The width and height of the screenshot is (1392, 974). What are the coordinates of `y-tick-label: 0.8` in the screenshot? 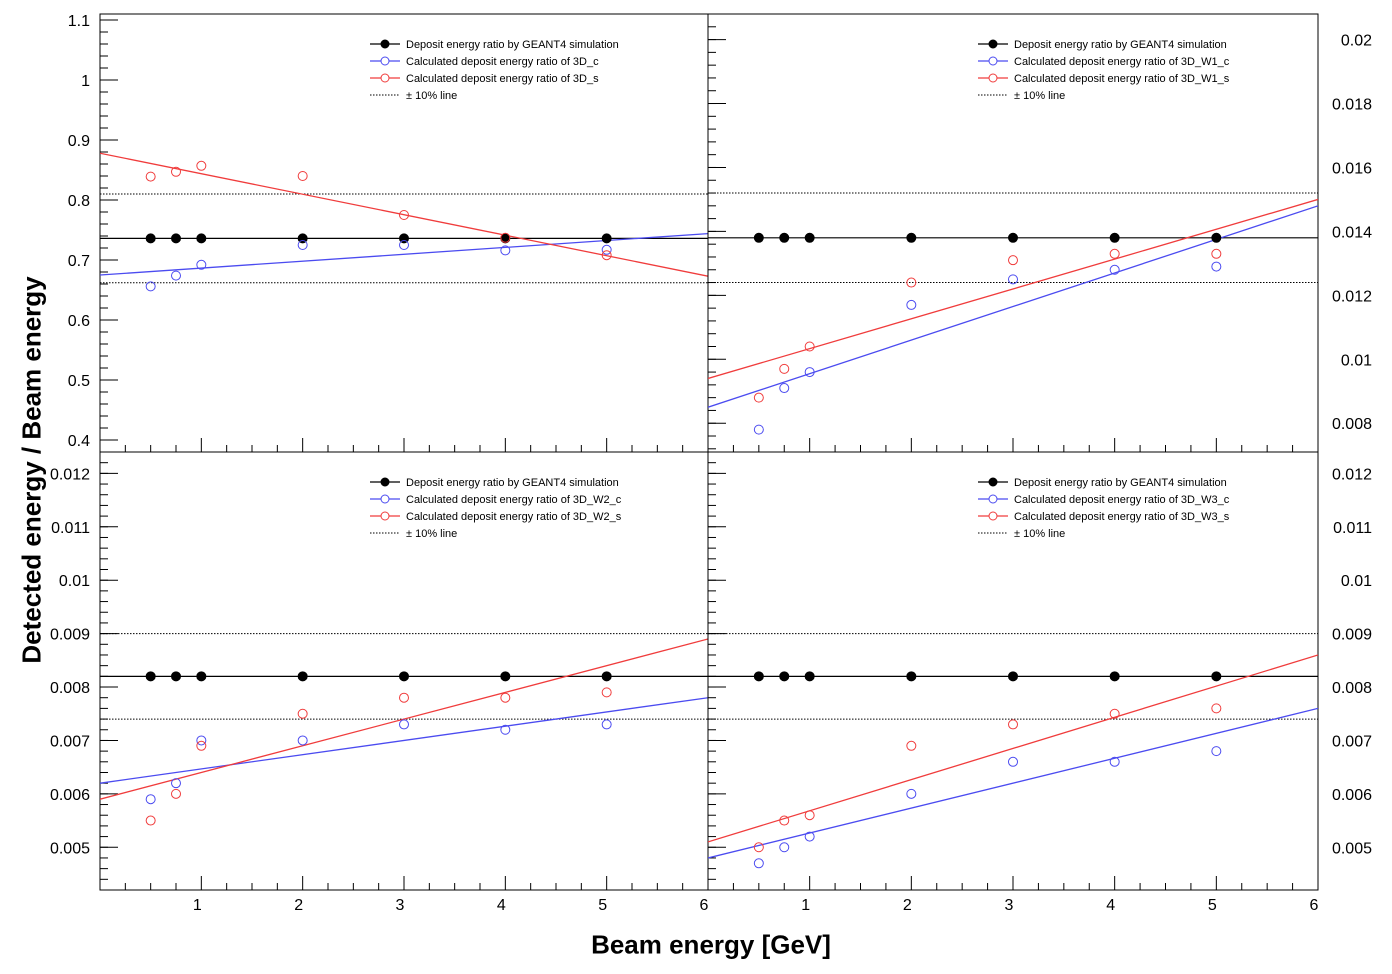 It's located at (79, 201).